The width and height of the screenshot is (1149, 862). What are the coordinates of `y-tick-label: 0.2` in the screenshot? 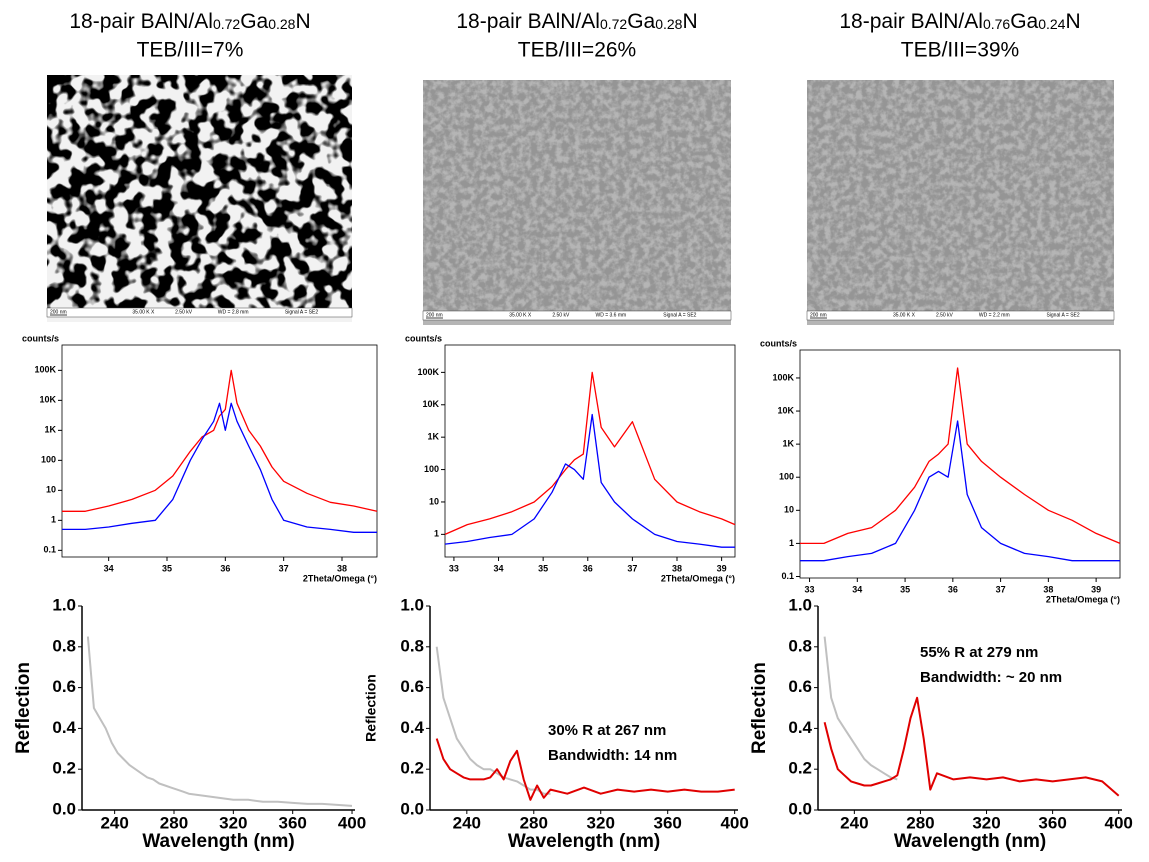 It's located at (64, 768).